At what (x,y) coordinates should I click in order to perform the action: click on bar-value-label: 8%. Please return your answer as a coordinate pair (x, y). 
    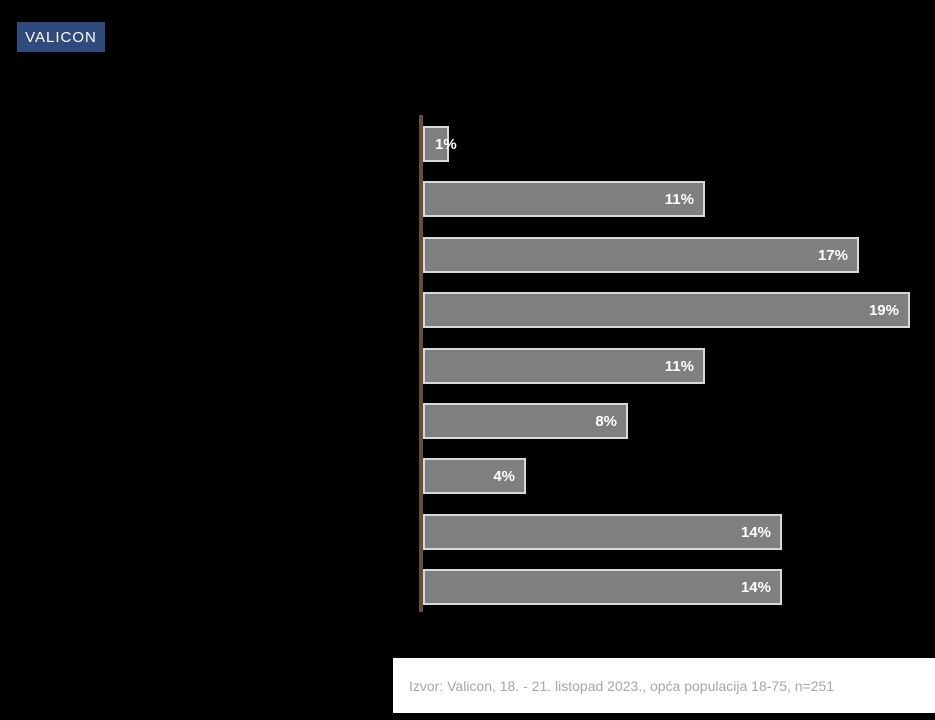
    Looking at the image, I should click on (606, 421).